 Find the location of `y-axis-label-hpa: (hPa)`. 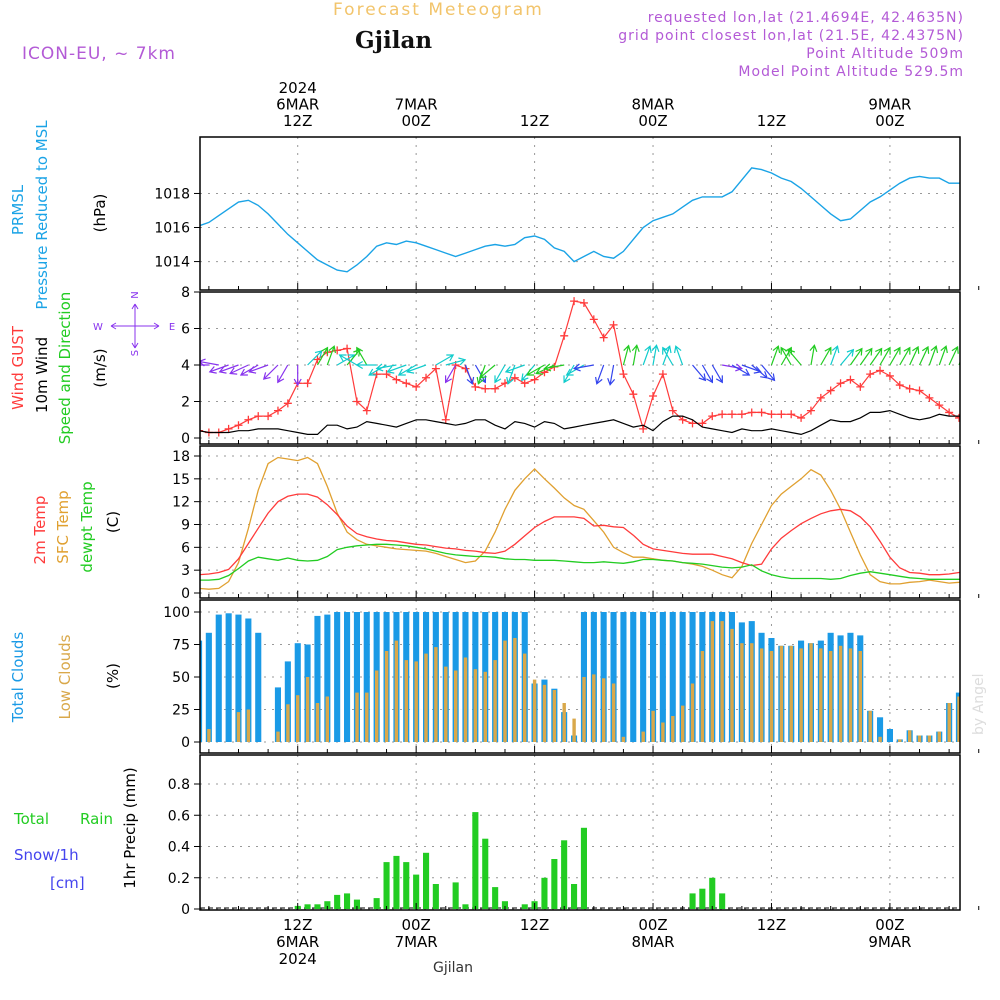

y-axis-label-hpa: (hPa) is located at coordinates (100, 213).